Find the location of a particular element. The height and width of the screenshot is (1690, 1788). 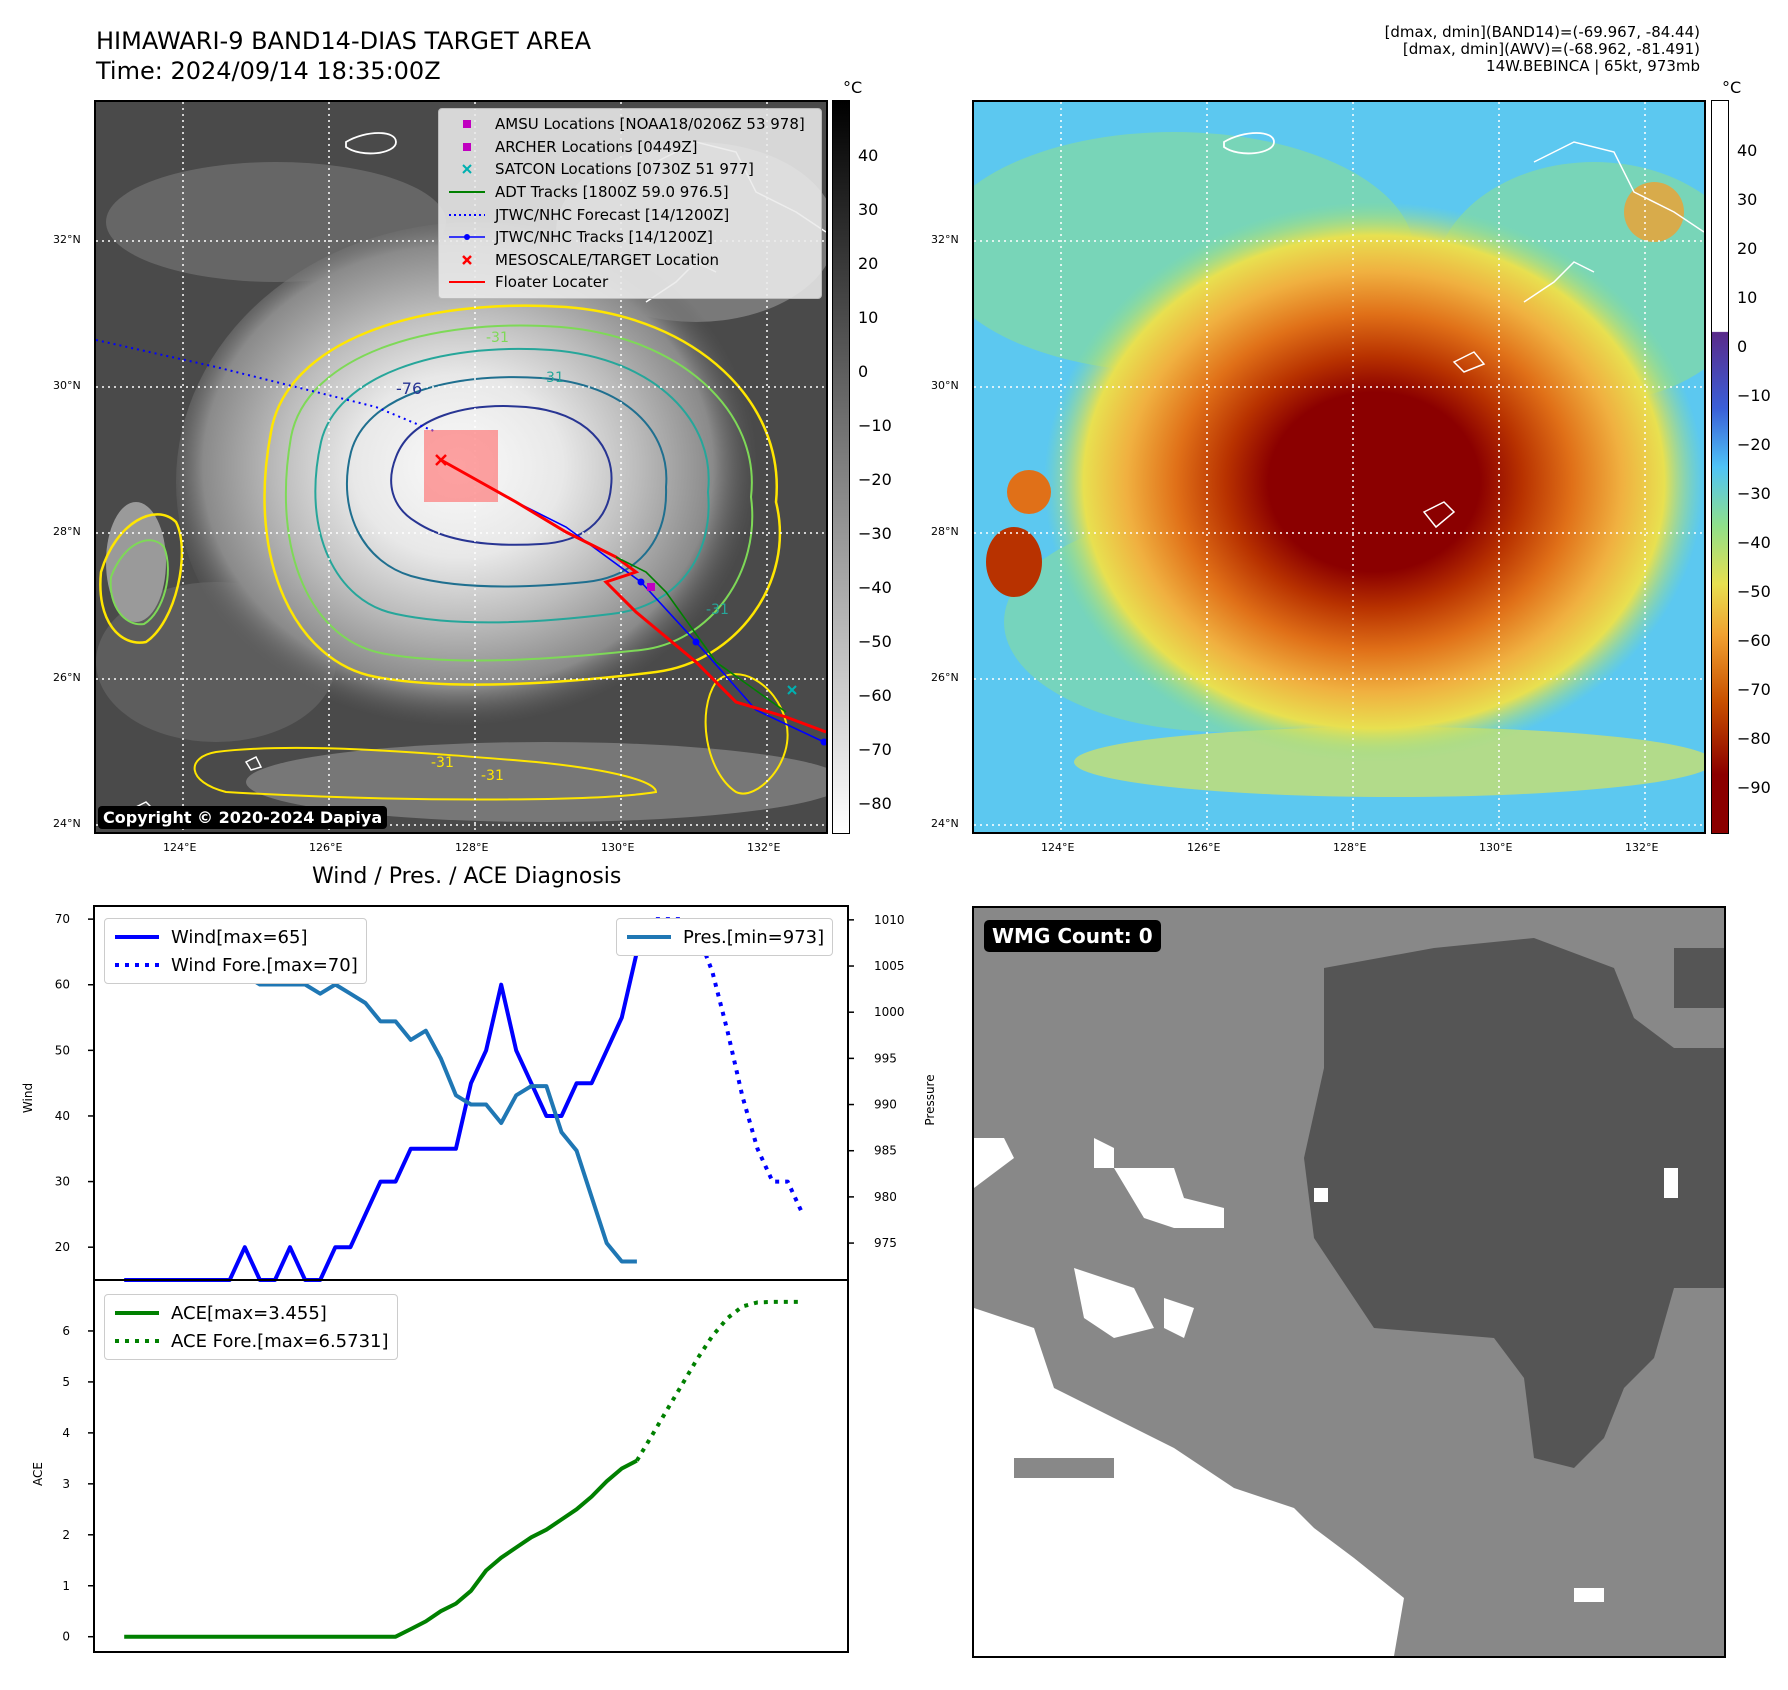

ace-plot-frame is located at coordinates (471, 1466).